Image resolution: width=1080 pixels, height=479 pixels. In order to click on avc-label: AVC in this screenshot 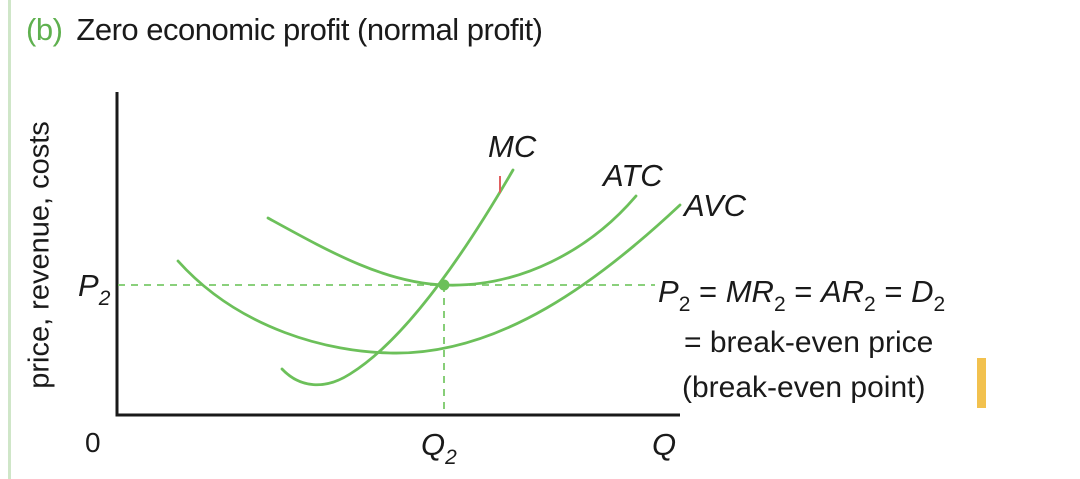, I will do `click(714, 205)`.